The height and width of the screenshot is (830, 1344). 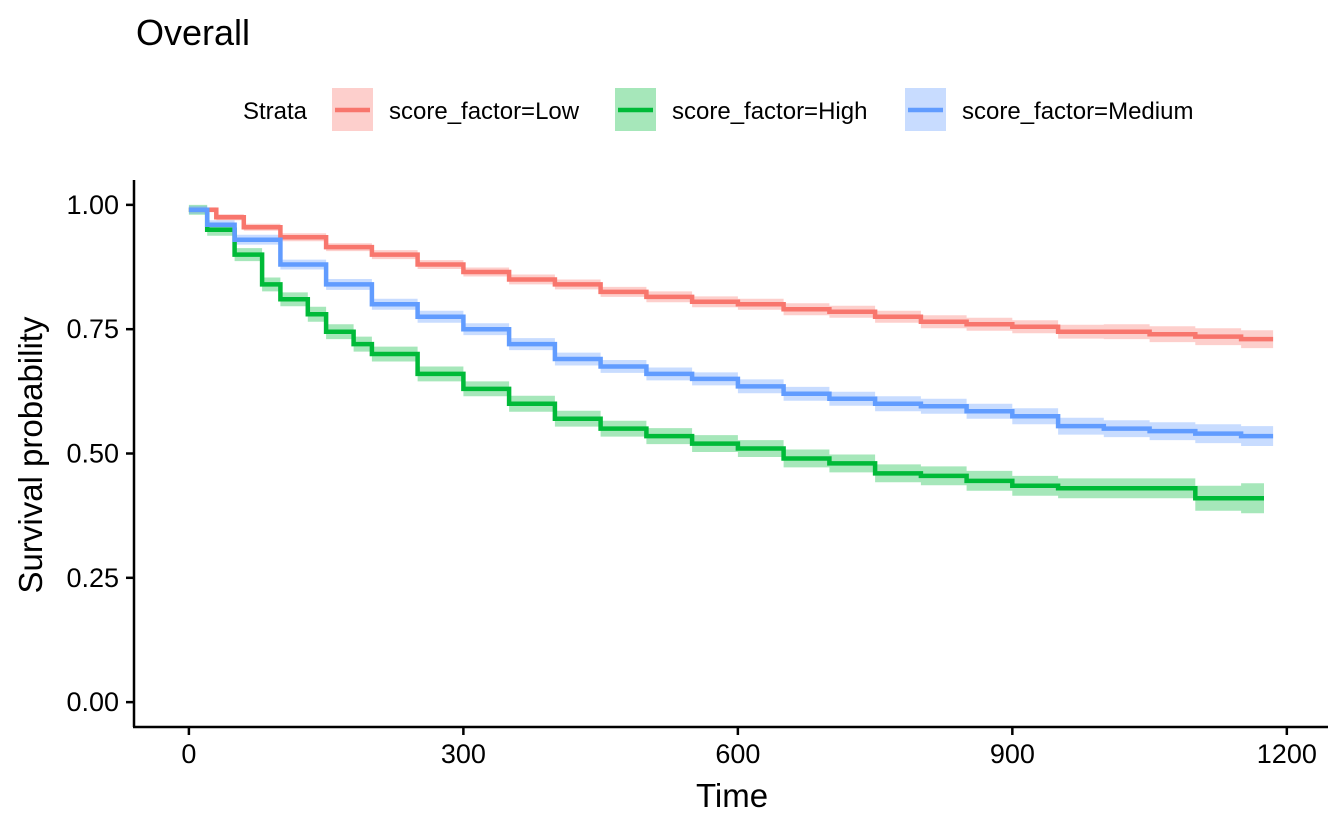 I want to click on legend-label: score_factor=Low, so click(x=484, y=111).